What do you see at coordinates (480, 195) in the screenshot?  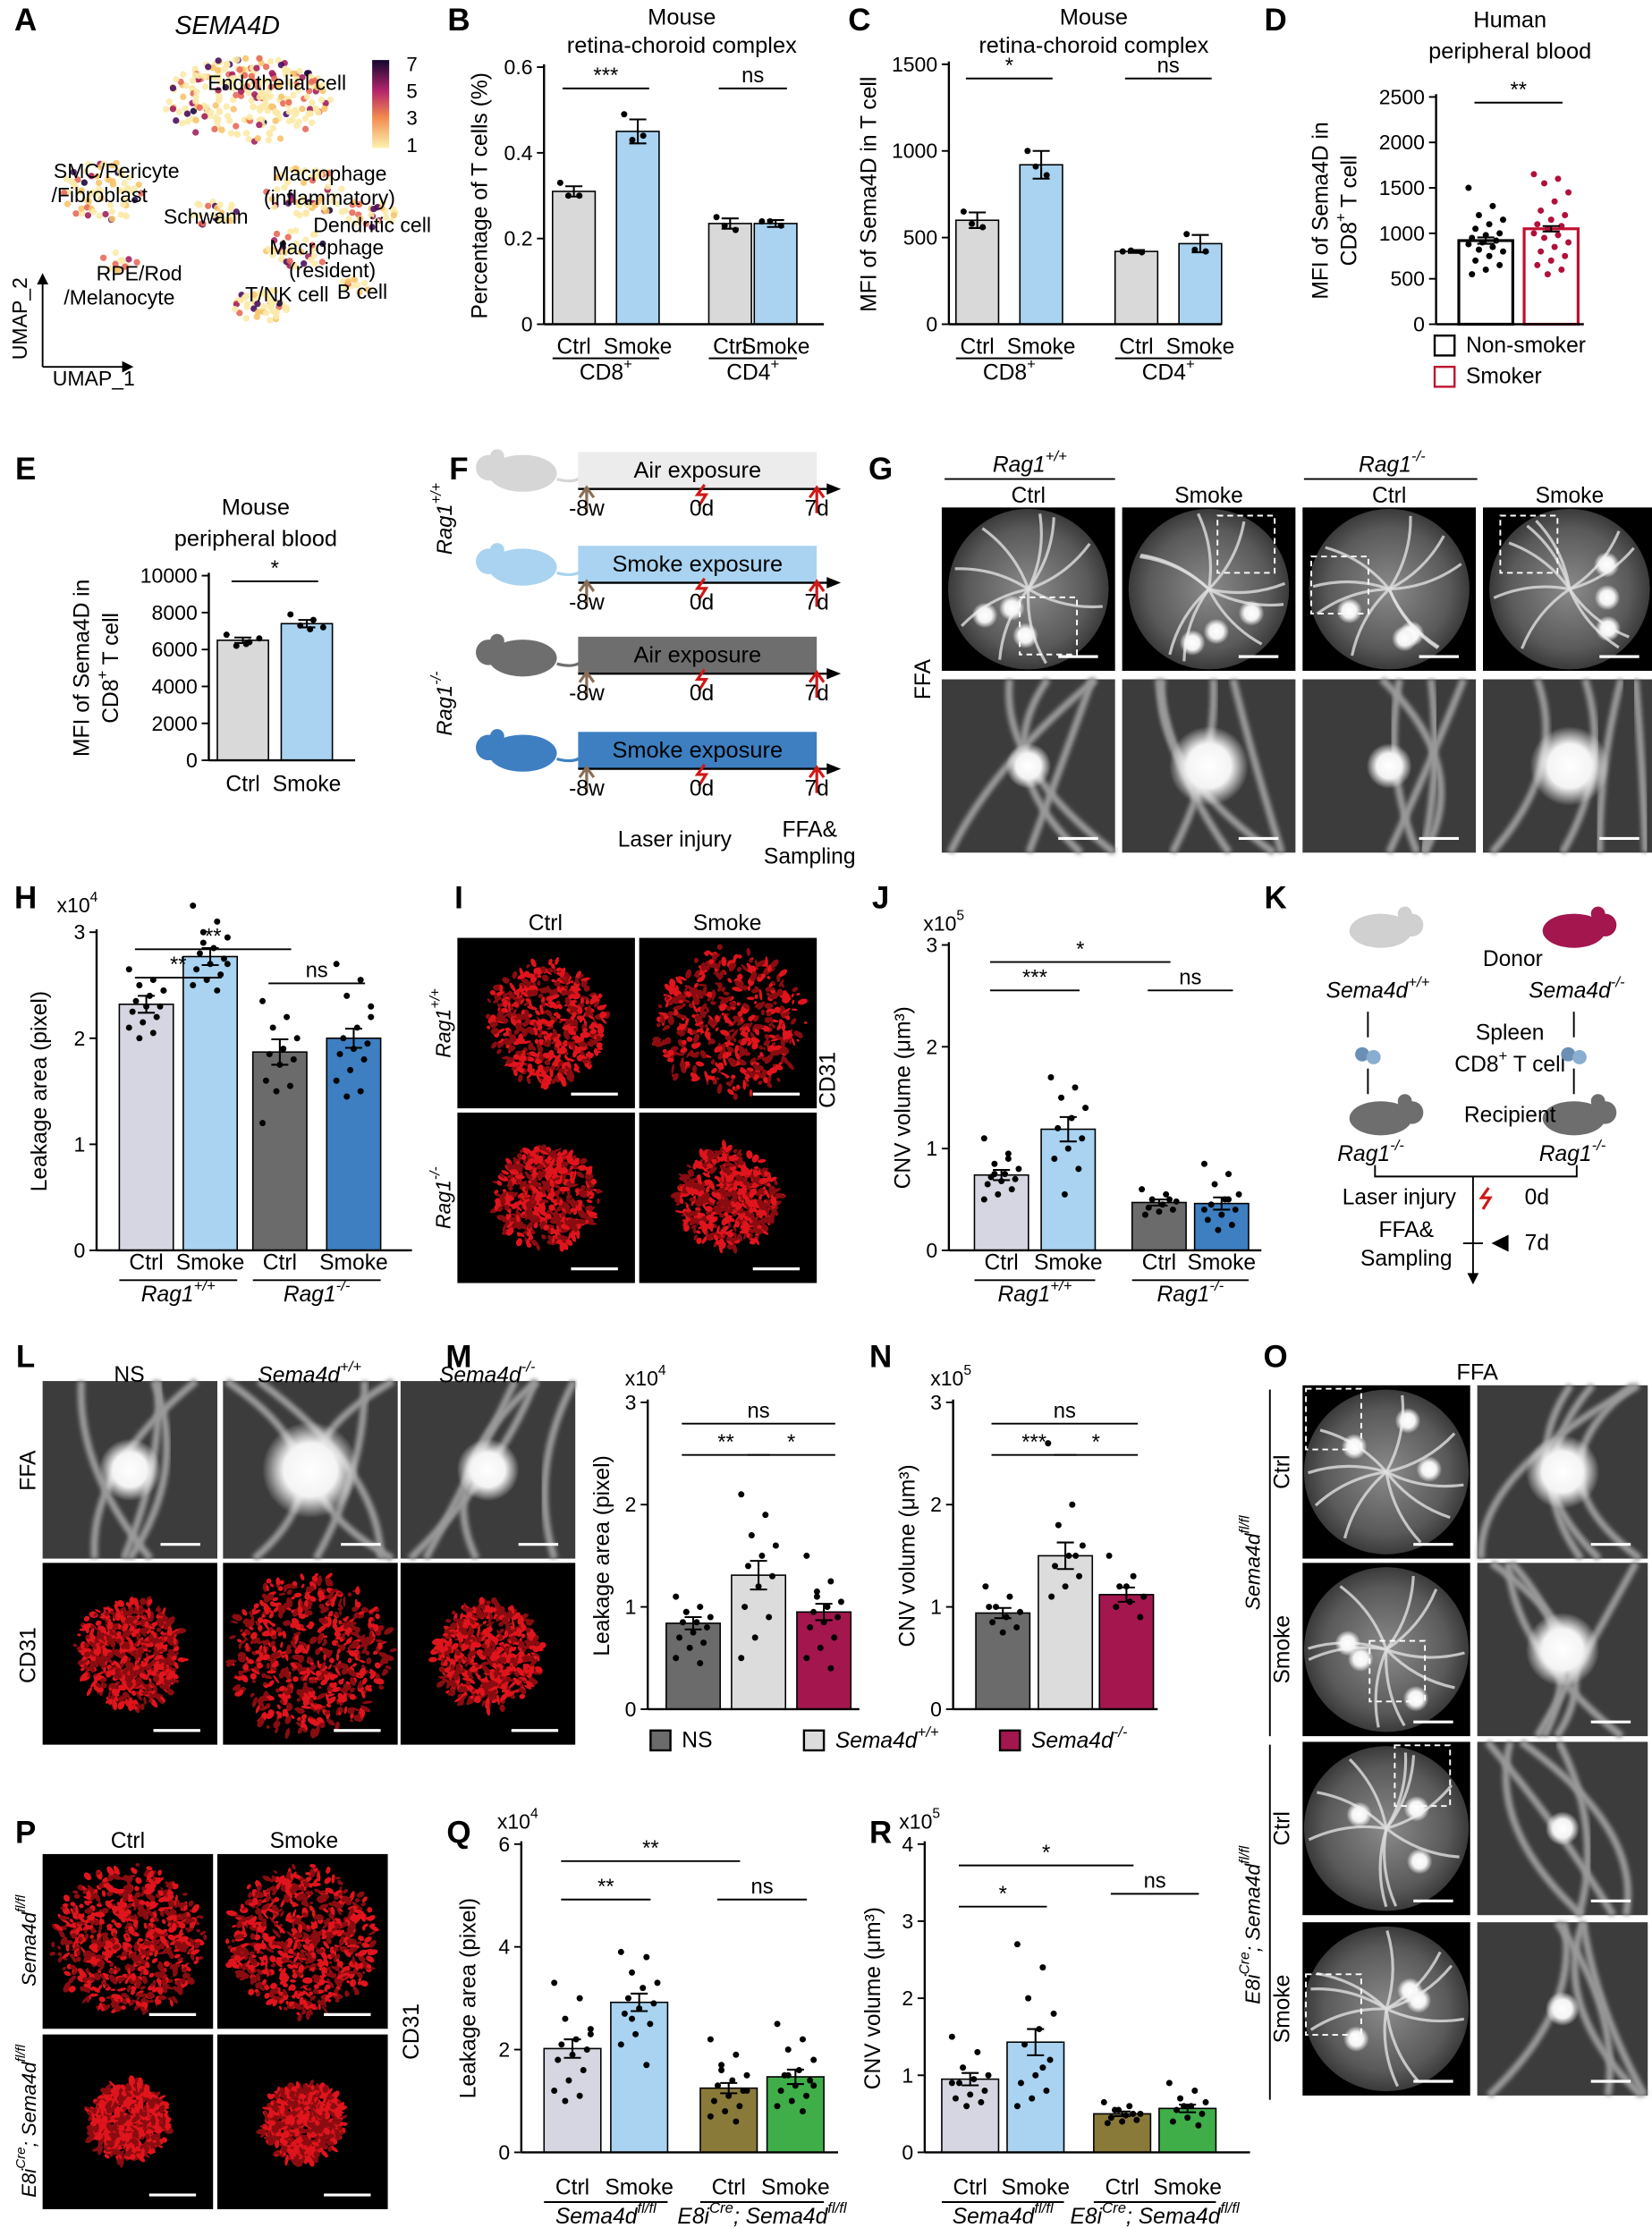 I see `y-axis-label: Percentage of T cells (%)` at bounding box center [480, 195].